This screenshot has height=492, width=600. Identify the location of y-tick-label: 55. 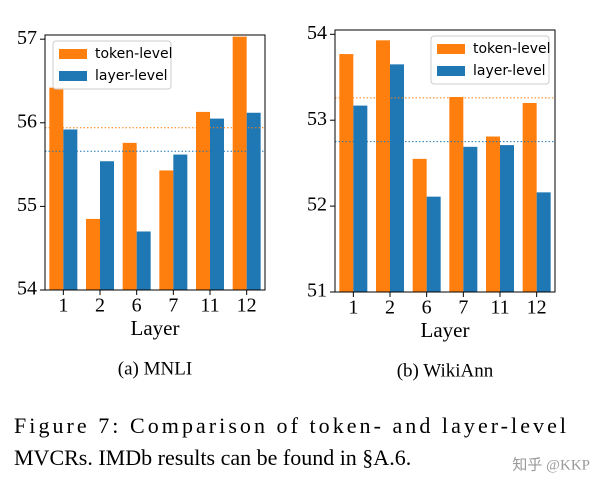
(27, 205).